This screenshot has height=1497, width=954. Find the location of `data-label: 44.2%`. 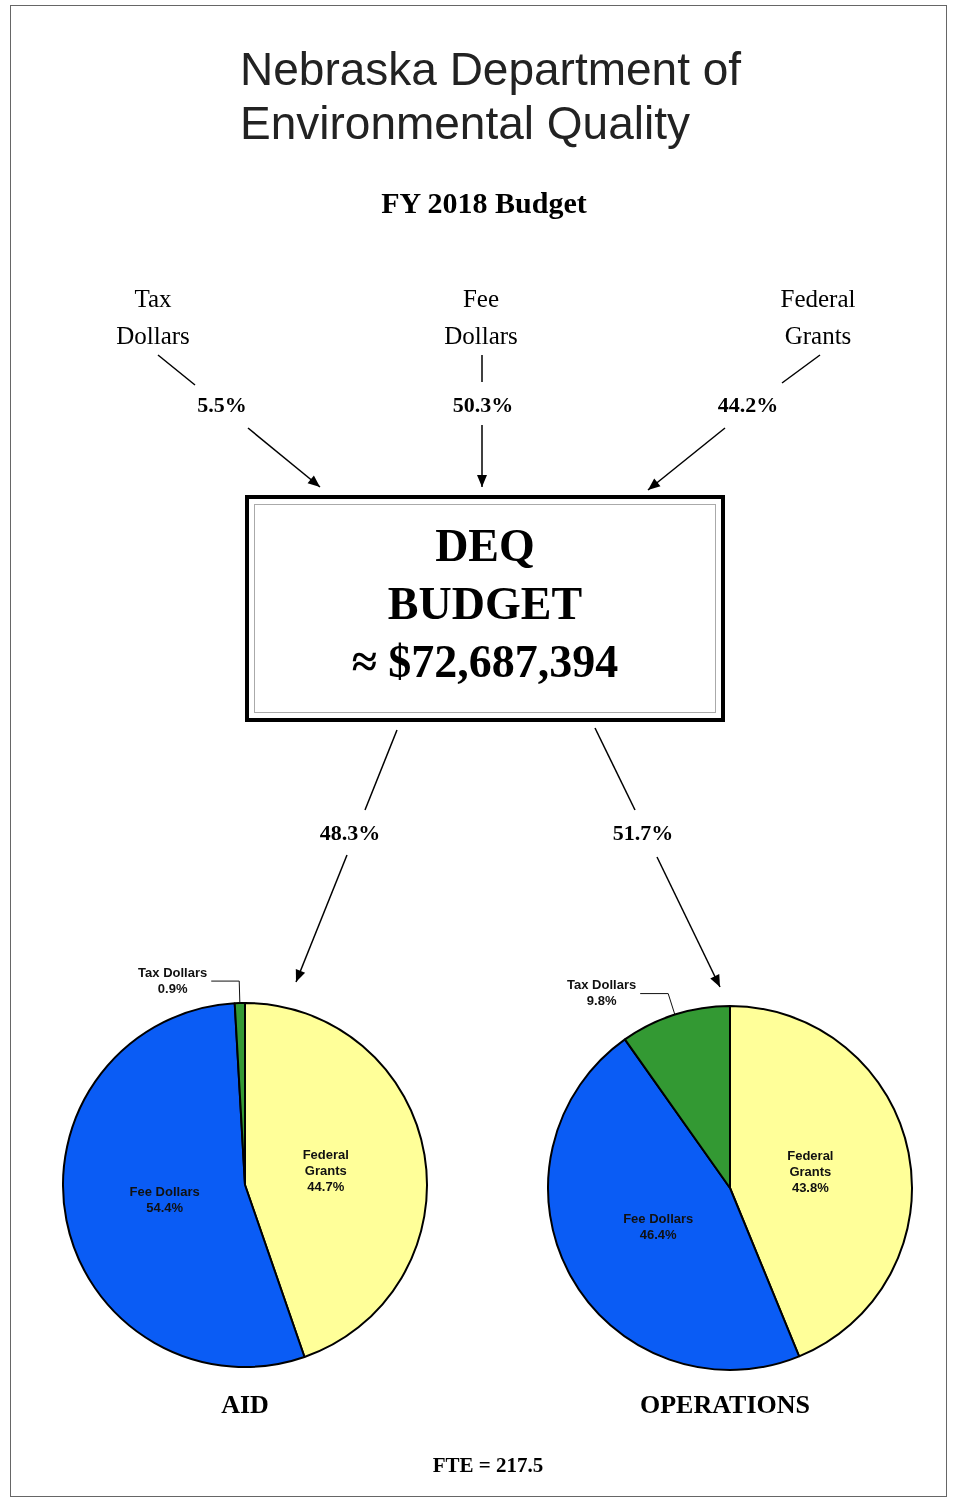

data-label: 44.2% is located at coordinates (748, 405).